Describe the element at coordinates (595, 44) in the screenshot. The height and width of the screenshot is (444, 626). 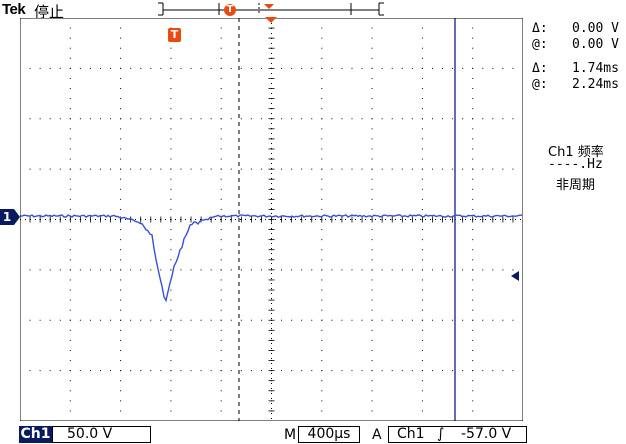
I see `voltage-at-value: 0.00 V` at that location.